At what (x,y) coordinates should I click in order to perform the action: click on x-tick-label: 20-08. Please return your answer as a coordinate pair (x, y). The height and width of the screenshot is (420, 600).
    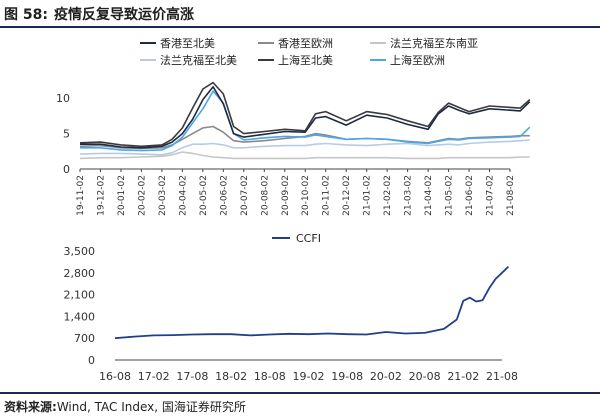
    Looking at the image, I should click on (425, 376).